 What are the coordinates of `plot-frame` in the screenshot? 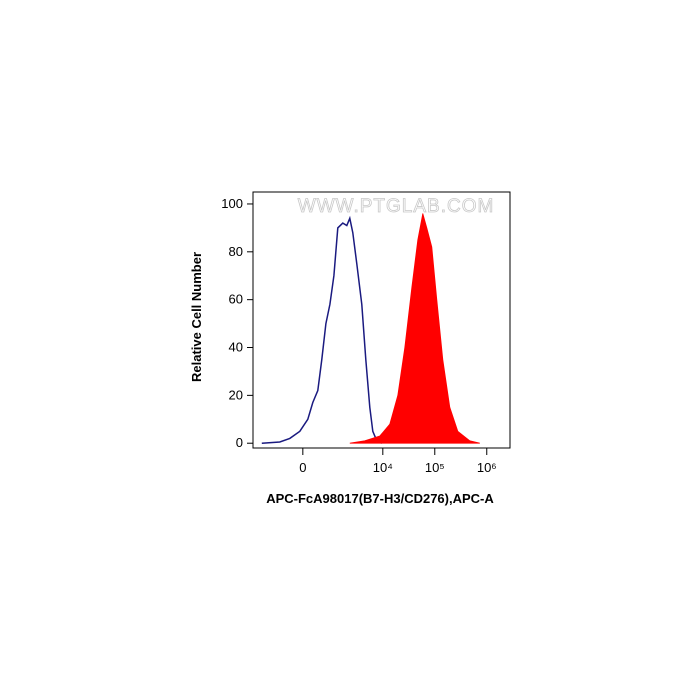 It's located at (381, 320).